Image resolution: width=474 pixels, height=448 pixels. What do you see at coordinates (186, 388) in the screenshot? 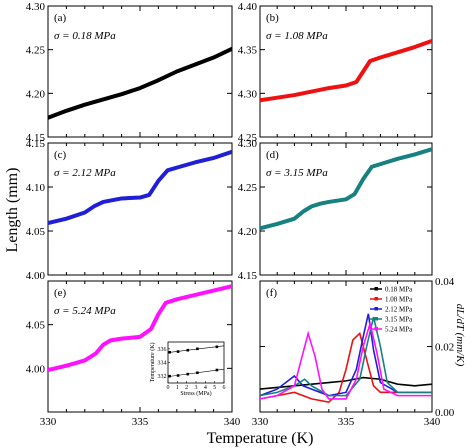
I see `inset-x-tick-label: 2` at bounding box center [186, 388].